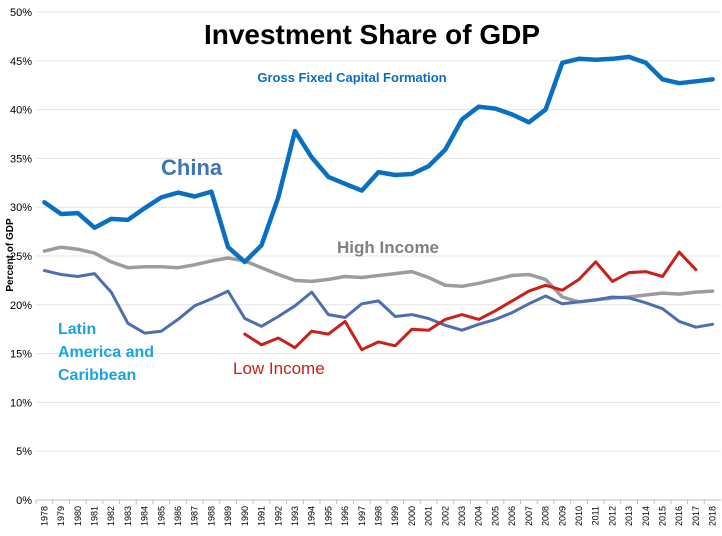  I want to click on x-tick-label: 2008, so click(546, 516).